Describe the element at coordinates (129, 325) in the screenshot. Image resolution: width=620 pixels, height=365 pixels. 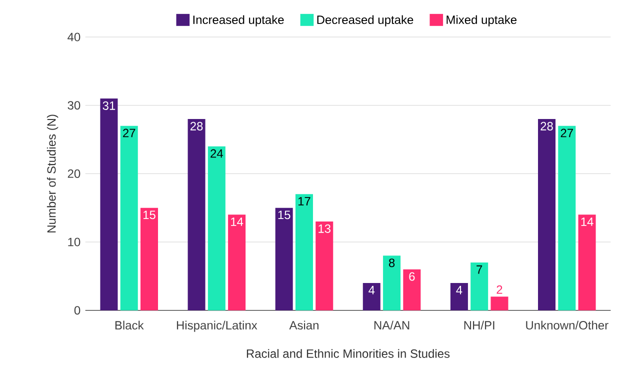
I see `x-tick-label: Black` at that location.